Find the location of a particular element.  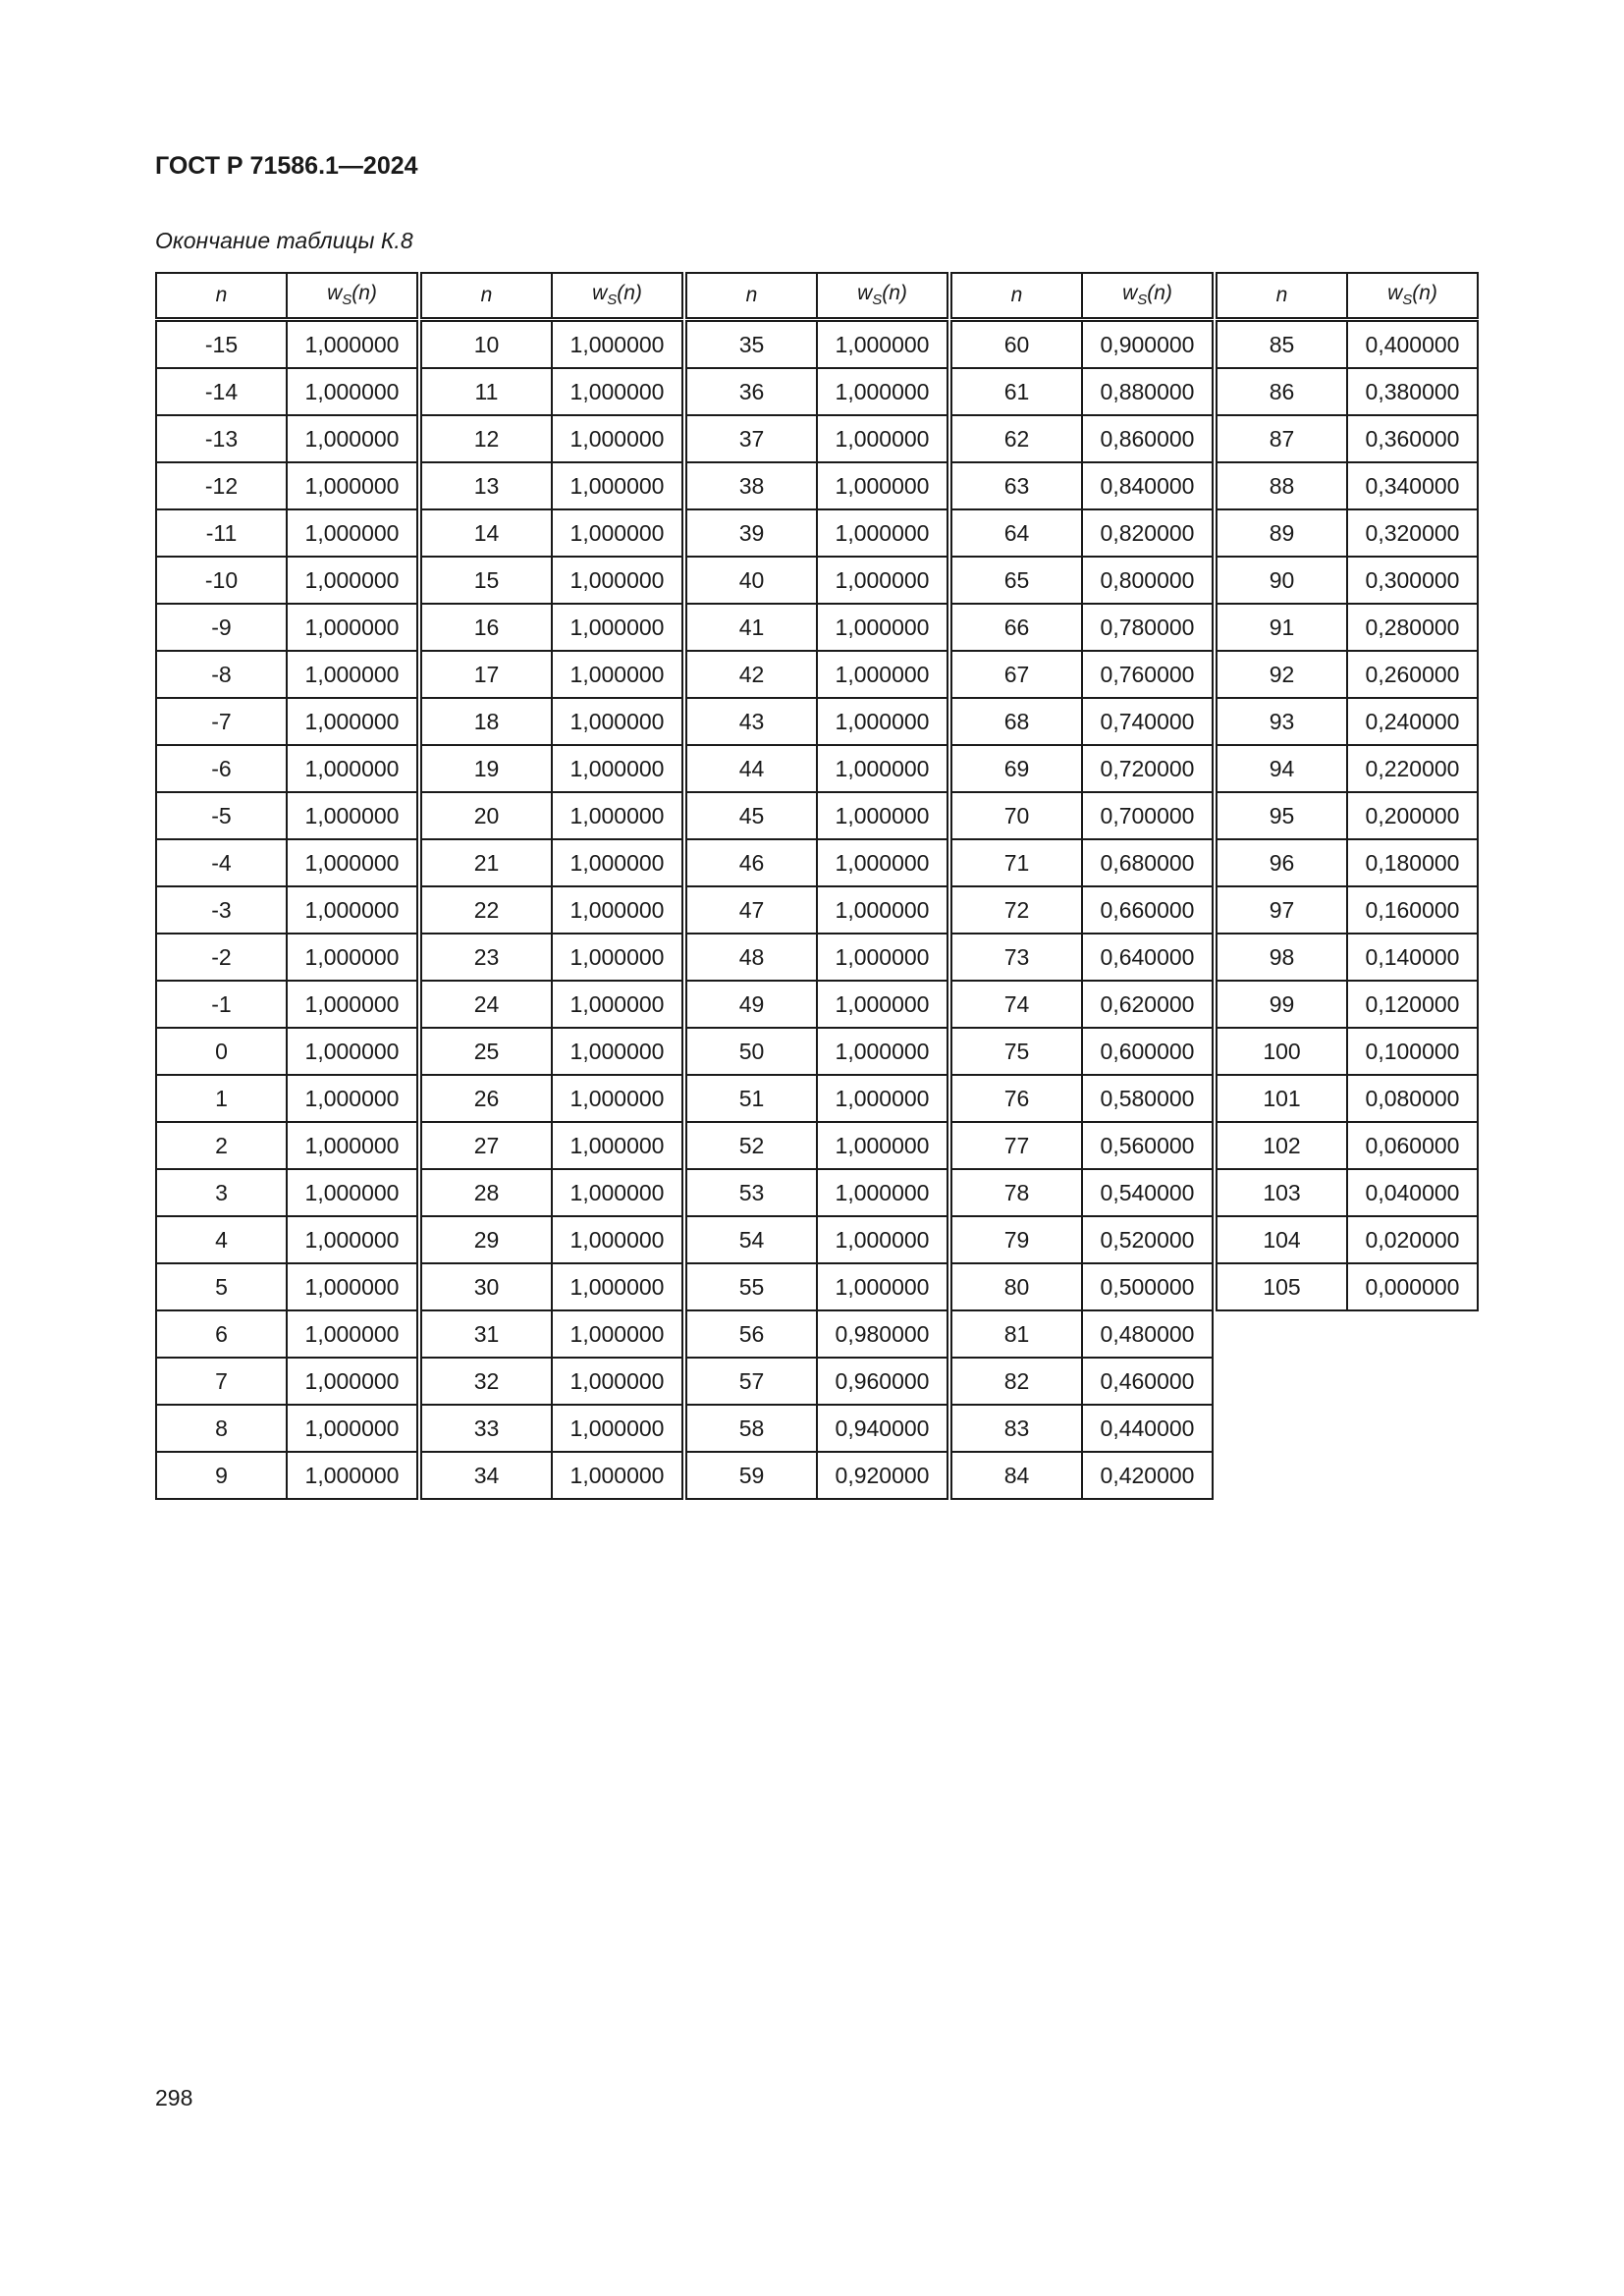

table-row: 98 0,140000 is located at coordinates (1347, 957).